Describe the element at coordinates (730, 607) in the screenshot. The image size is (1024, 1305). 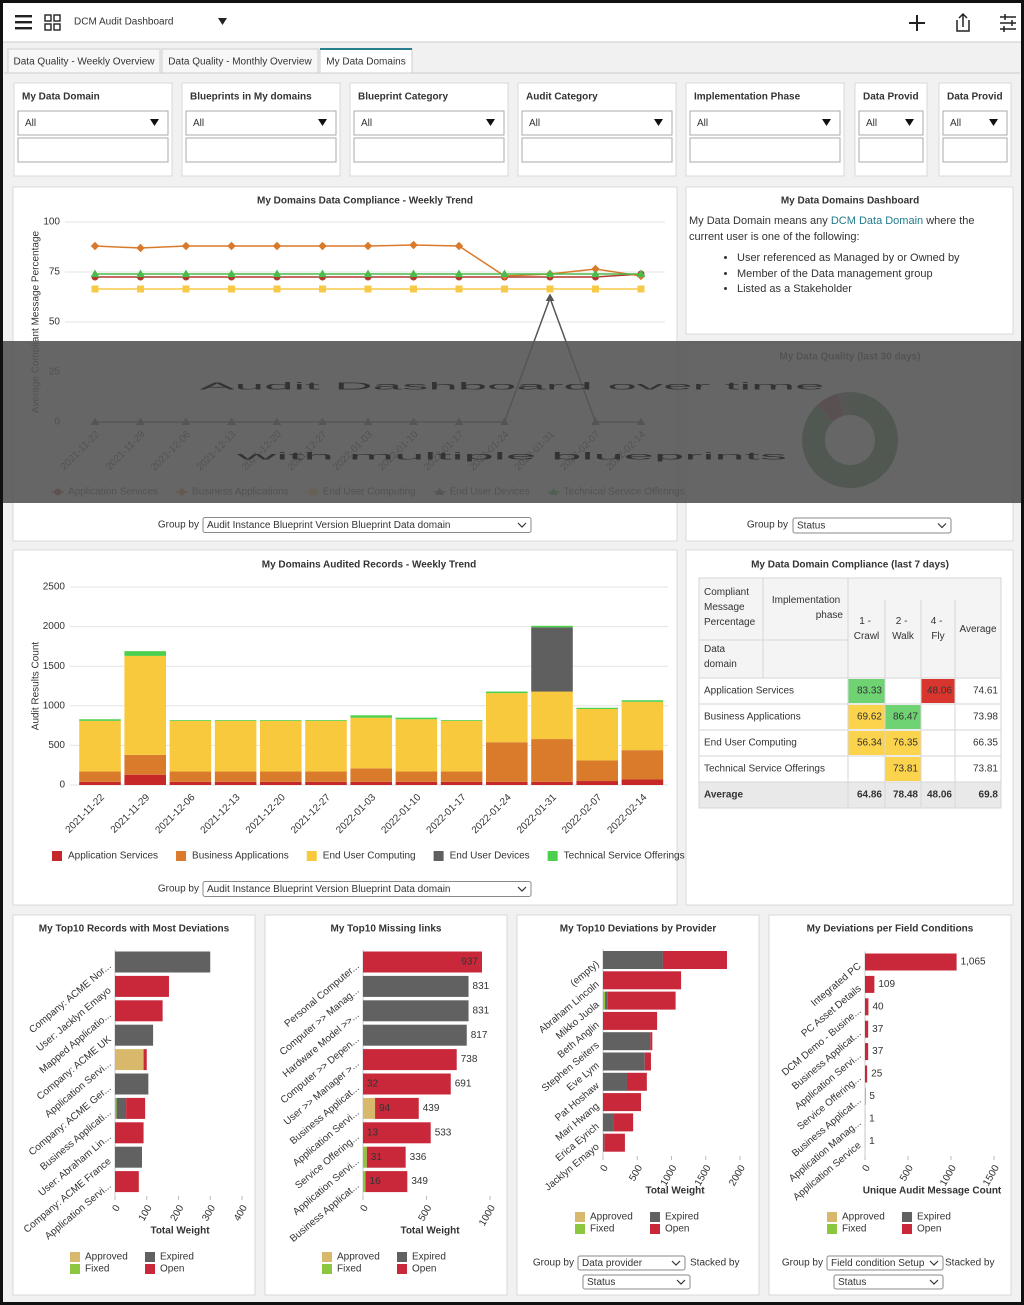
I see `table-header: Compliant Message Percentage` at that location.